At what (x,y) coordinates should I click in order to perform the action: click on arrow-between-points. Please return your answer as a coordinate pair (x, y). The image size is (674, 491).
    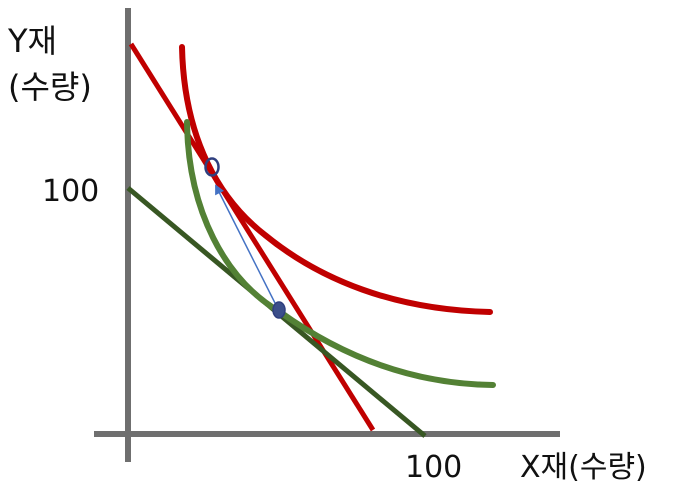
    Looking at the image, I should click on (246, 246).